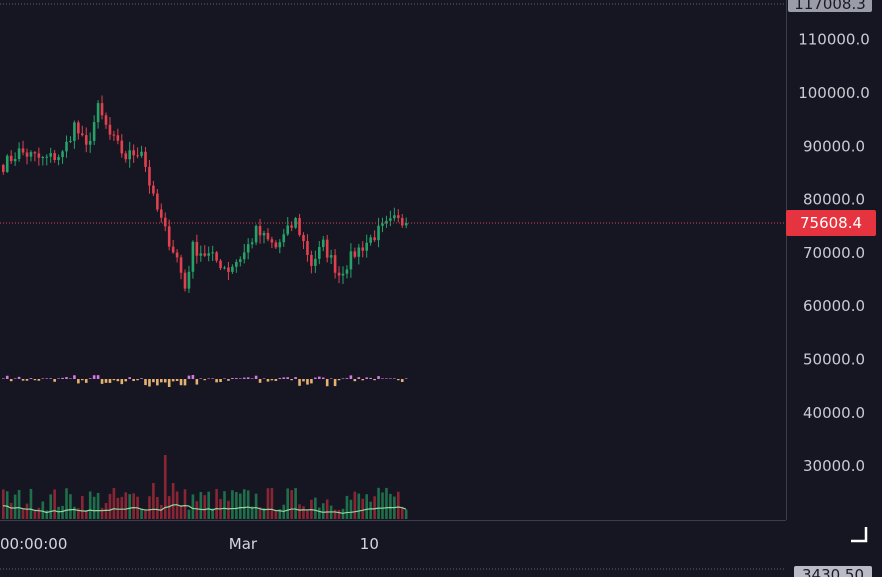 The height and width of the screenshot is (577, 882). I want to click on top-price-tag: 117008.3, so click(830, 6).